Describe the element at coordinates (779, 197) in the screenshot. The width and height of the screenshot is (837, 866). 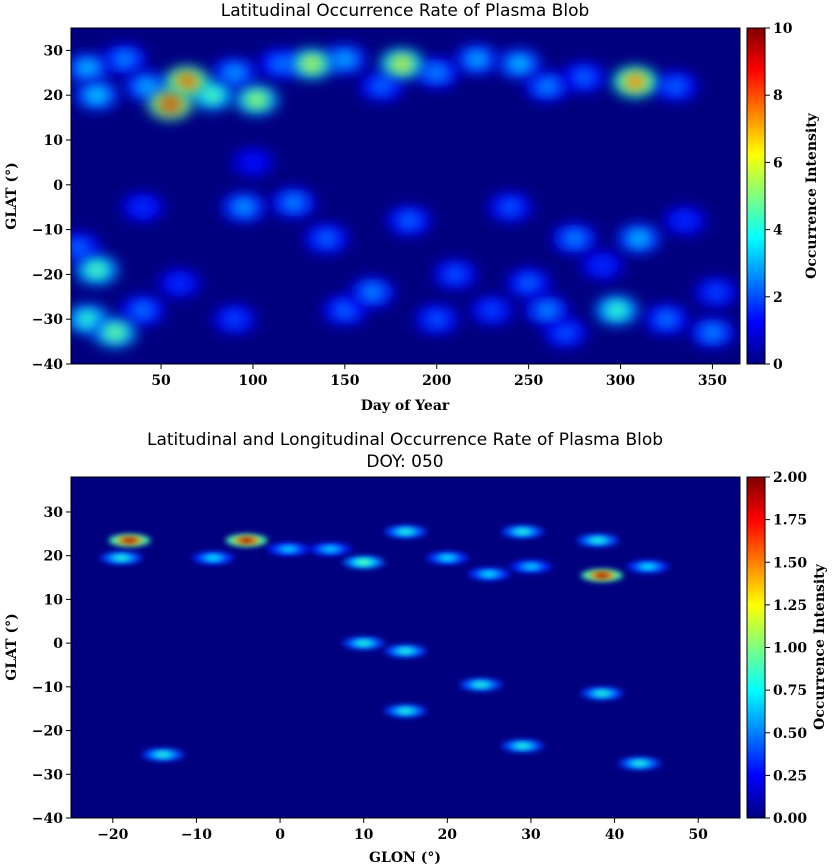
I see `chart1-colorbar-ticks: 0 2 4 6 8 10` at that location.